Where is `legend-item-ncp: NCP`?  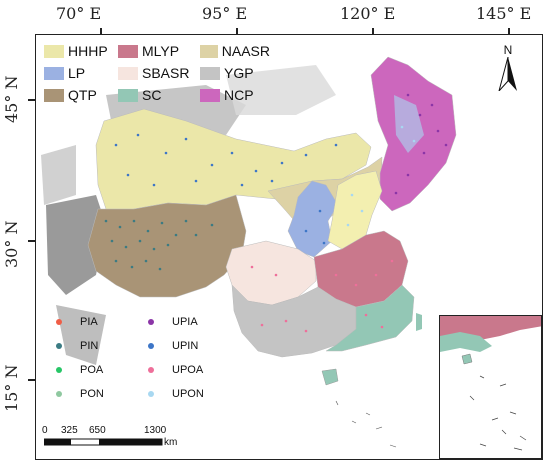
legend-item-ncp: NCP is located at coordinates (235, 95).